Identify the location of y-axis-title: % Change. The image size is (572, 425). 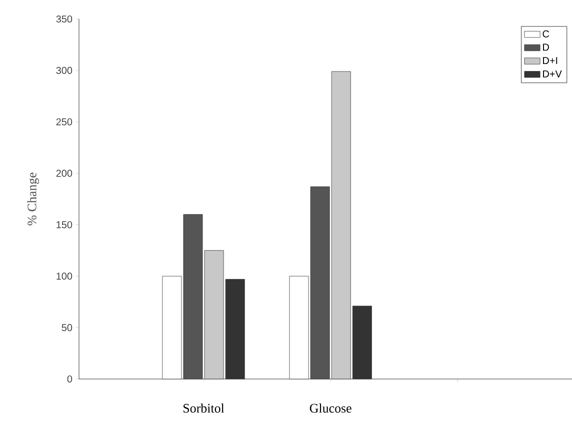
(33, 199).